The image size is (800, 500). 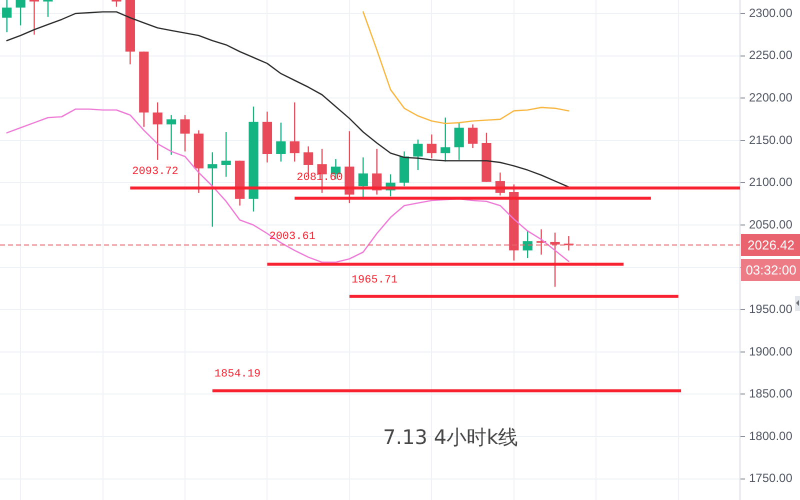 I want to click on y-tick-label: 1800.00, so click(x=771, y=435).